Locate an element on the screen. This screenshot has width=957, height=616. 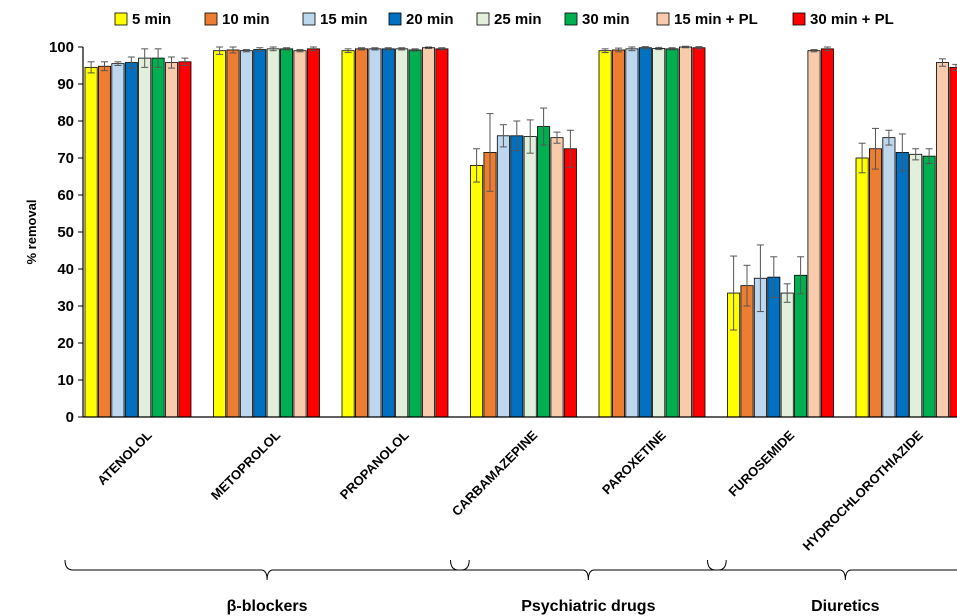
x-tick-label: METOPROLOL is located at coordinates (245, 464).